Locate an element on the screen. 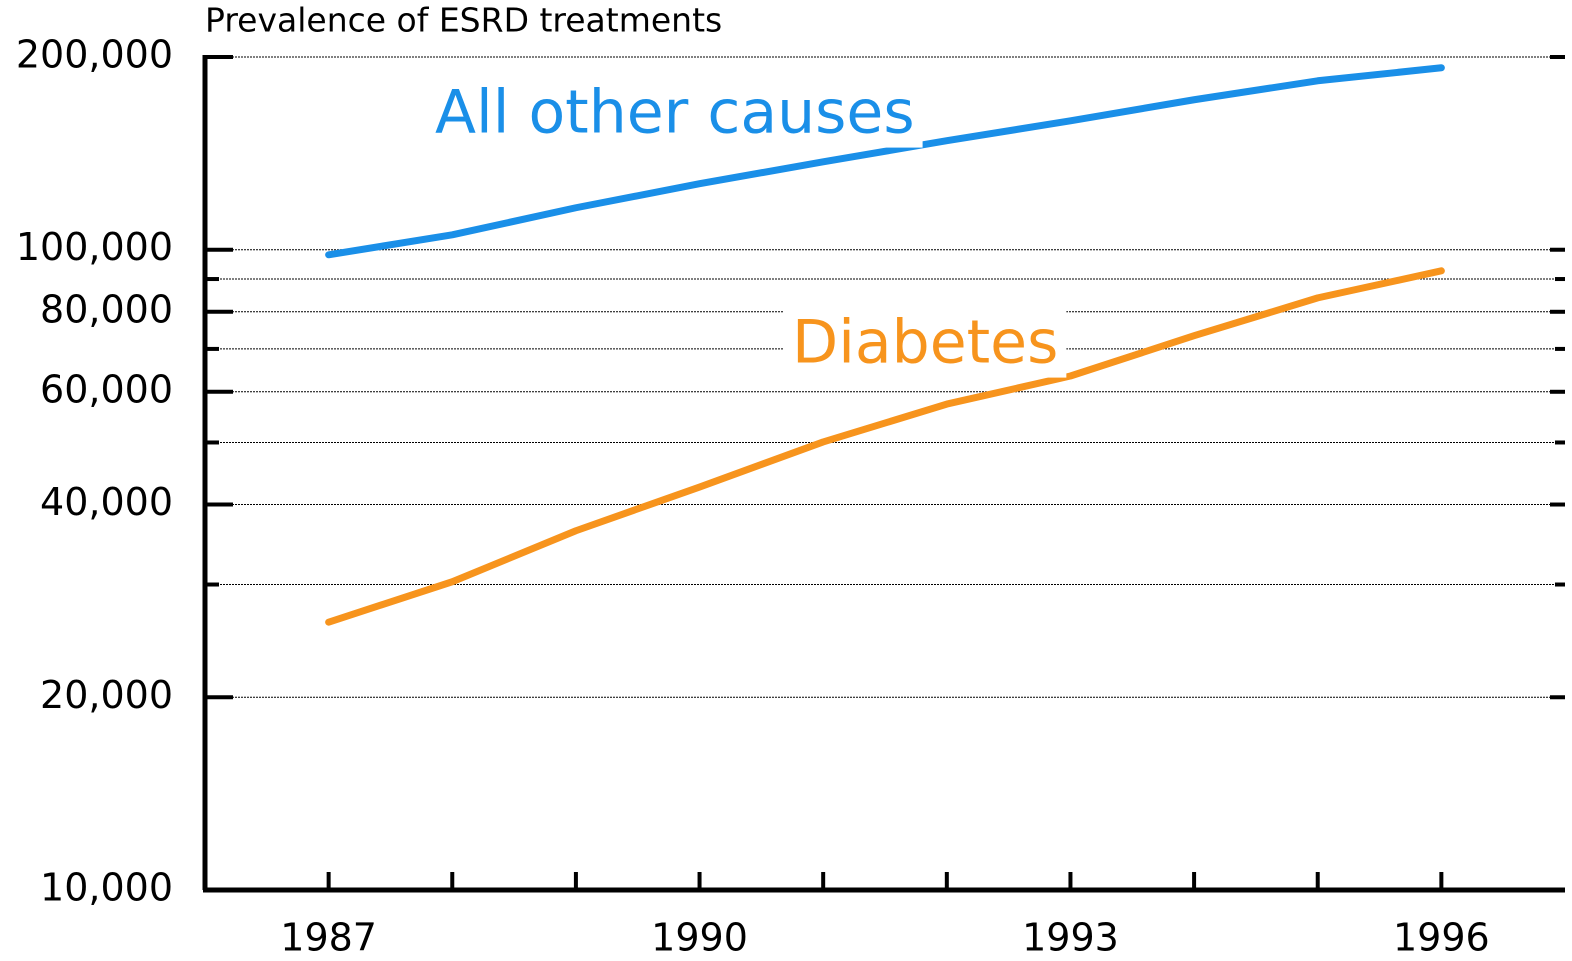 Image resolution: width=1572 pixels, height=961 pixels. x-tick-label: 1996 is located at coordinates (1441, 938).